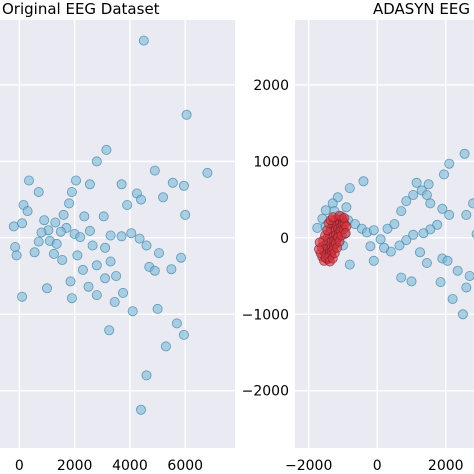 Image resolution: width=474 pixels, height=474 pixels. I want to click on chart-title: ADASYN EEG, so click(421, 9).